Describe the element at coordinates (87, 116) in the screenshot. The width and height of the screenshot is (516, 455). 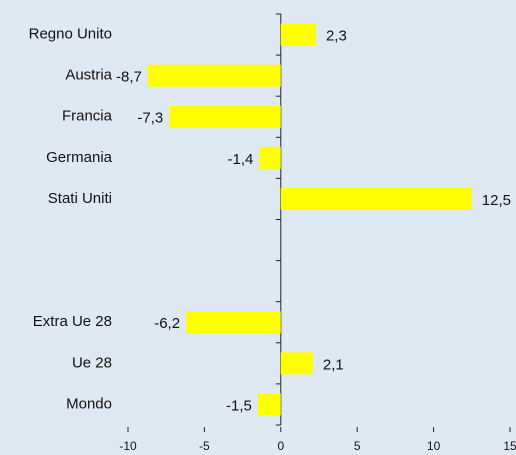
I see `category-label: Francia` at that location.